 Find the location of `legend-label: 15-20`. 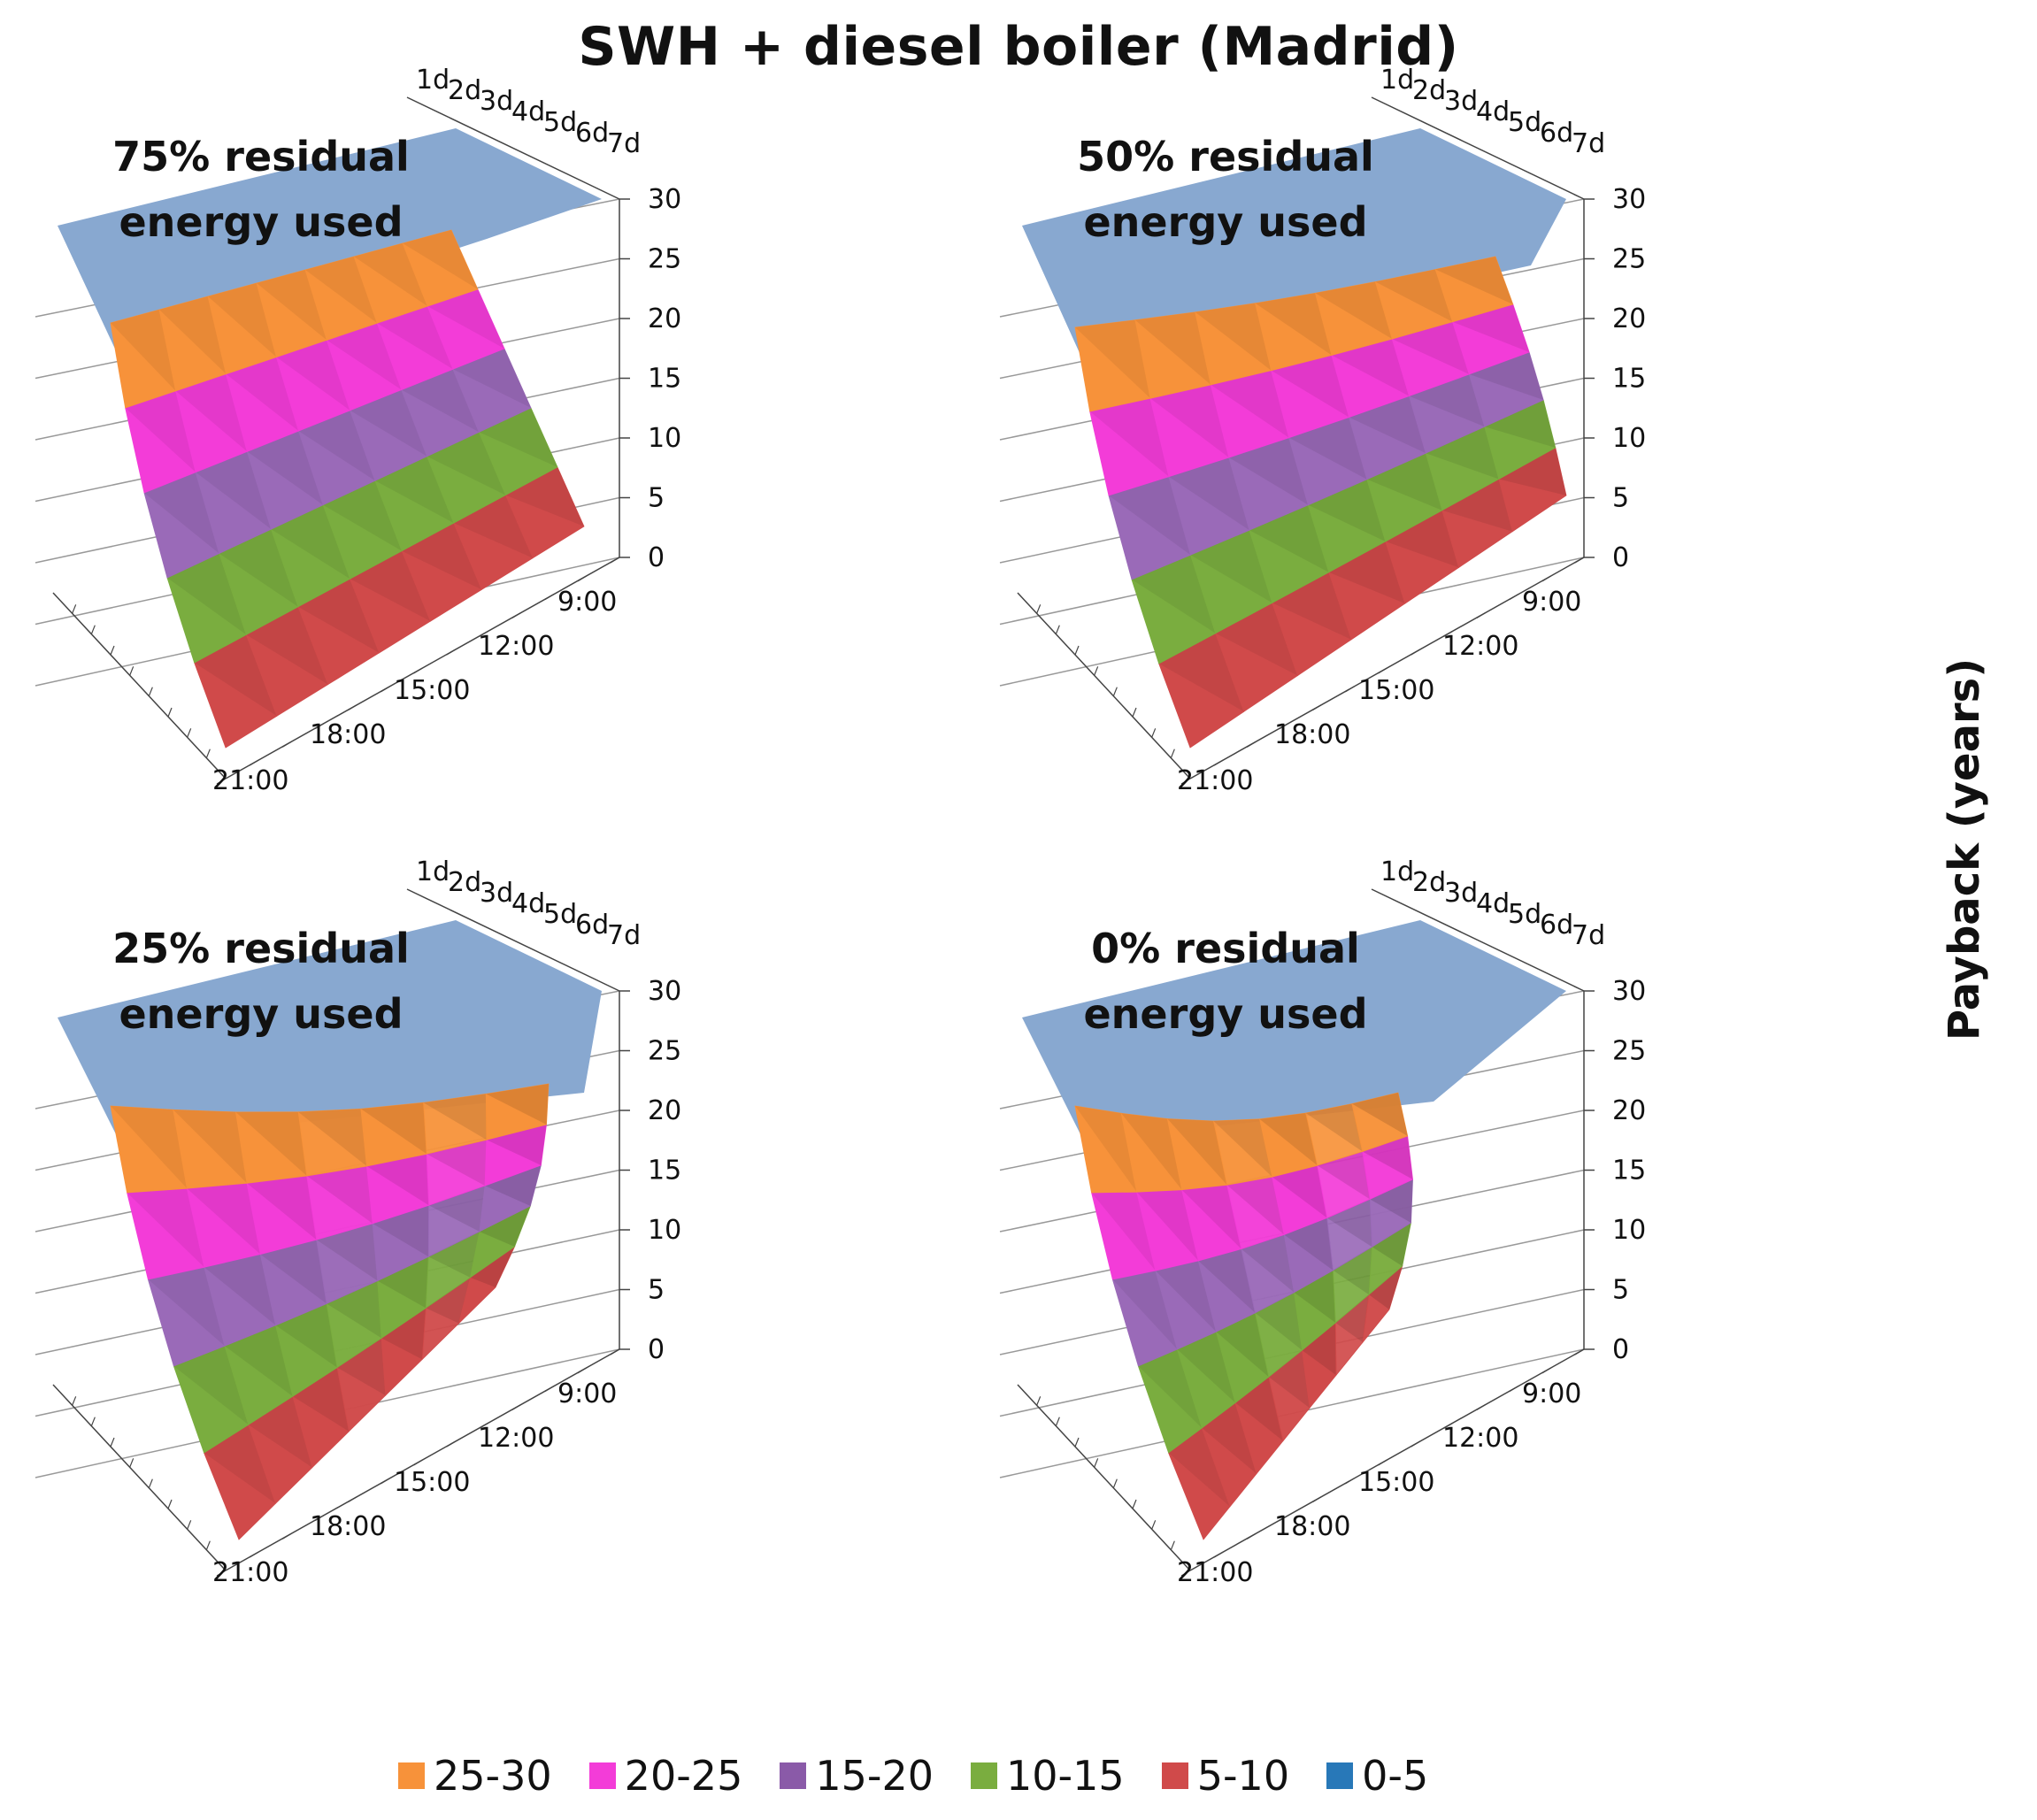

legend-label: 15-20 is located at coordinates (874, 1776).